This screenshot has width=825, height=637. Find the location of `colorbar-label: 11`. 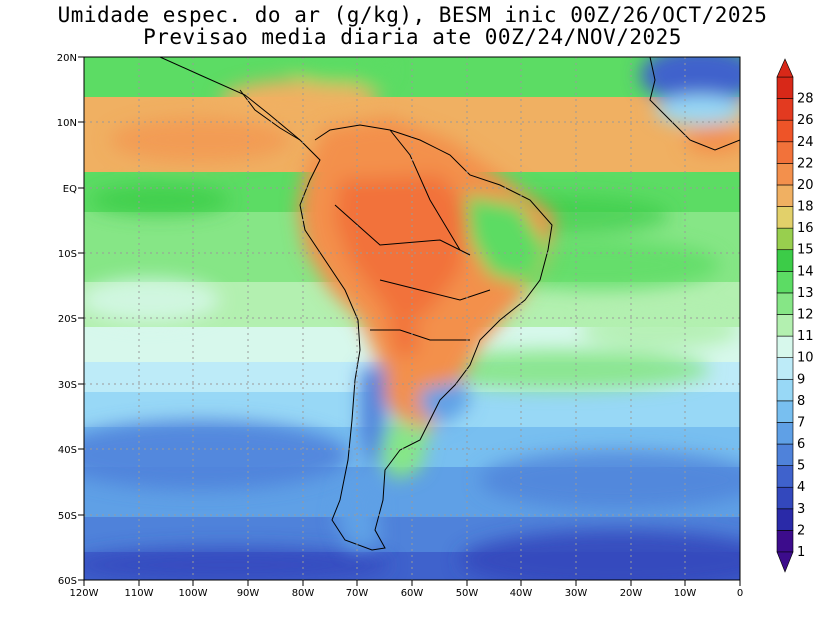

colorbar-label: 11 is located at coordinates (805, 336).